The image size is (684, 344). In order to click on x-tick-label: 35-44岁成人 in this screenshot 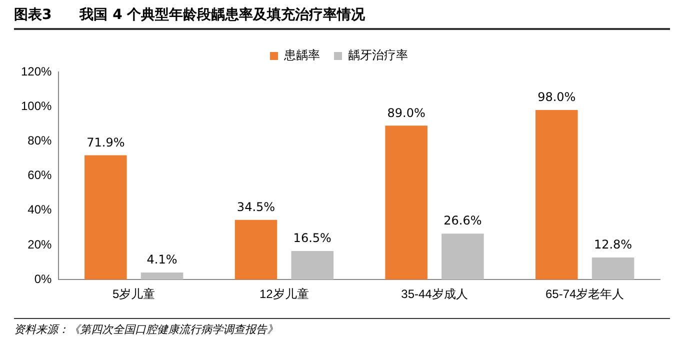, I will do `click(434, 294)`.